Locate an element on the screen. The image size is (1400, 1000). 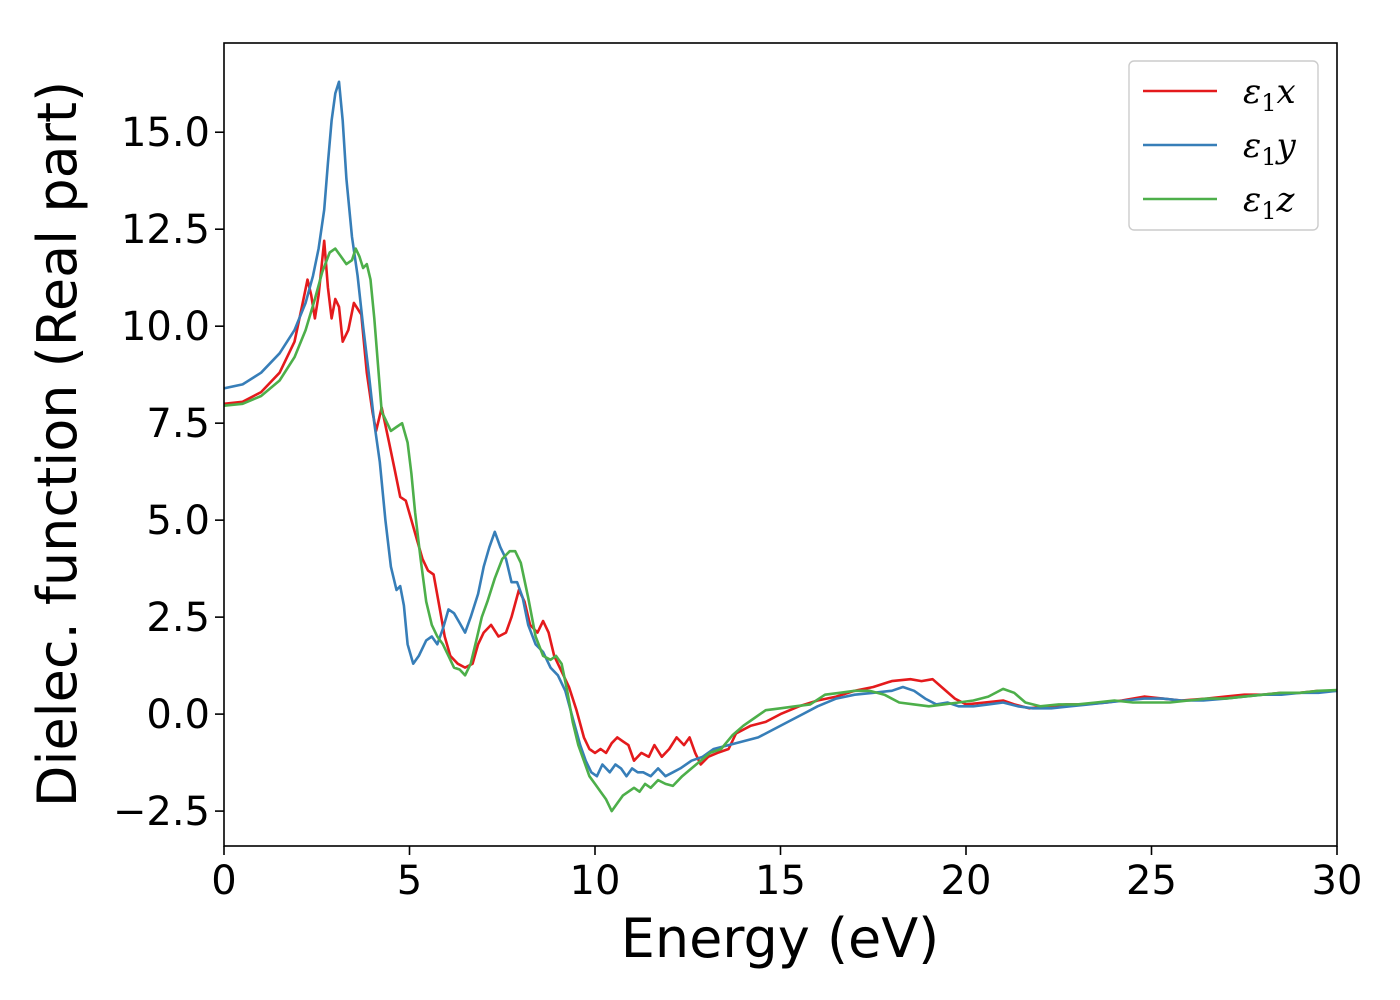
y-tick-label: 7.5 is located at coordinates (178, 424).